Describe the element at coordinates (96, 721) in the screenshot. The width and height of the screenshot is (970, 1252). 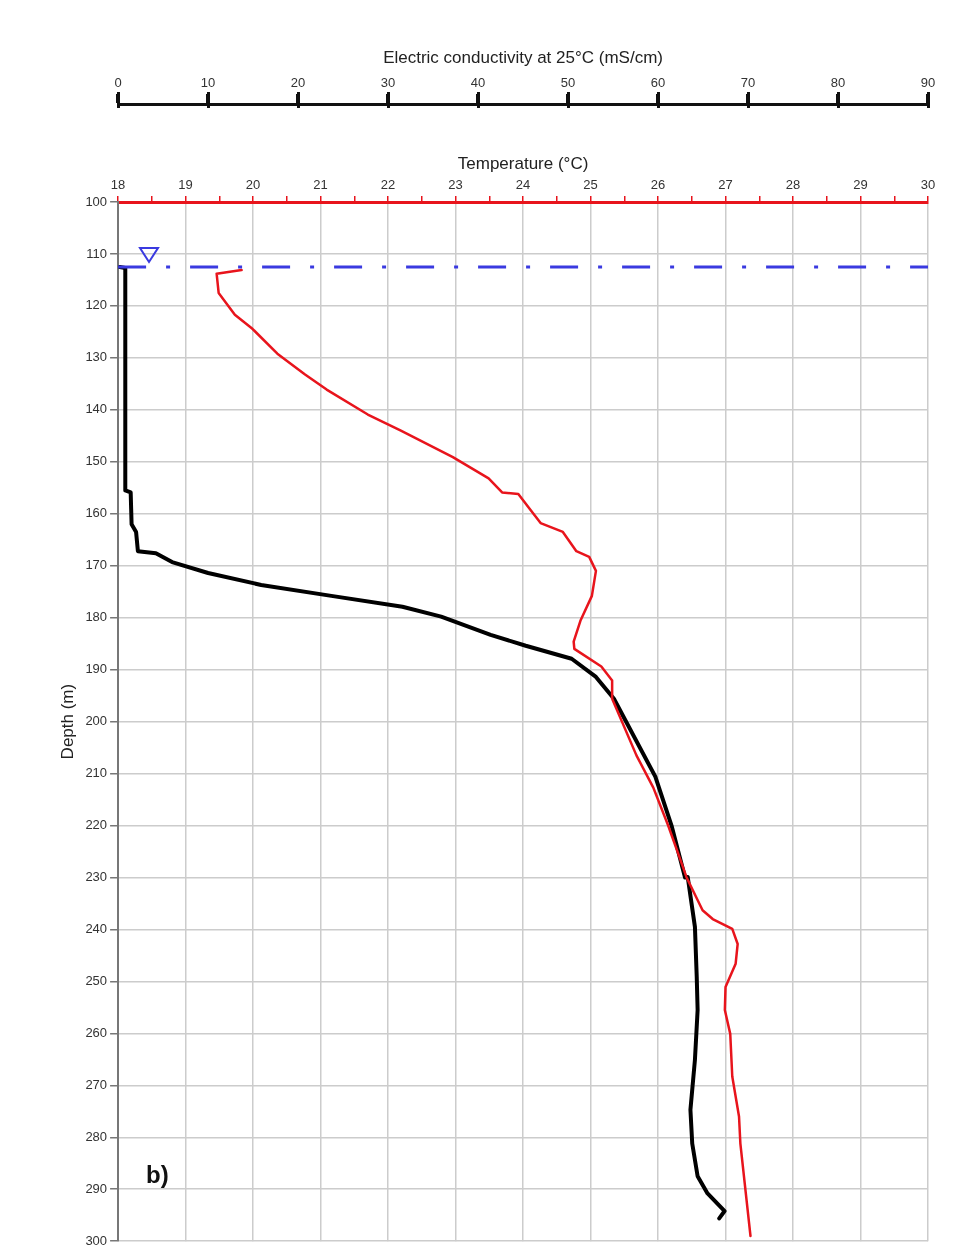
I see `y-tick-label: 200` at that location.